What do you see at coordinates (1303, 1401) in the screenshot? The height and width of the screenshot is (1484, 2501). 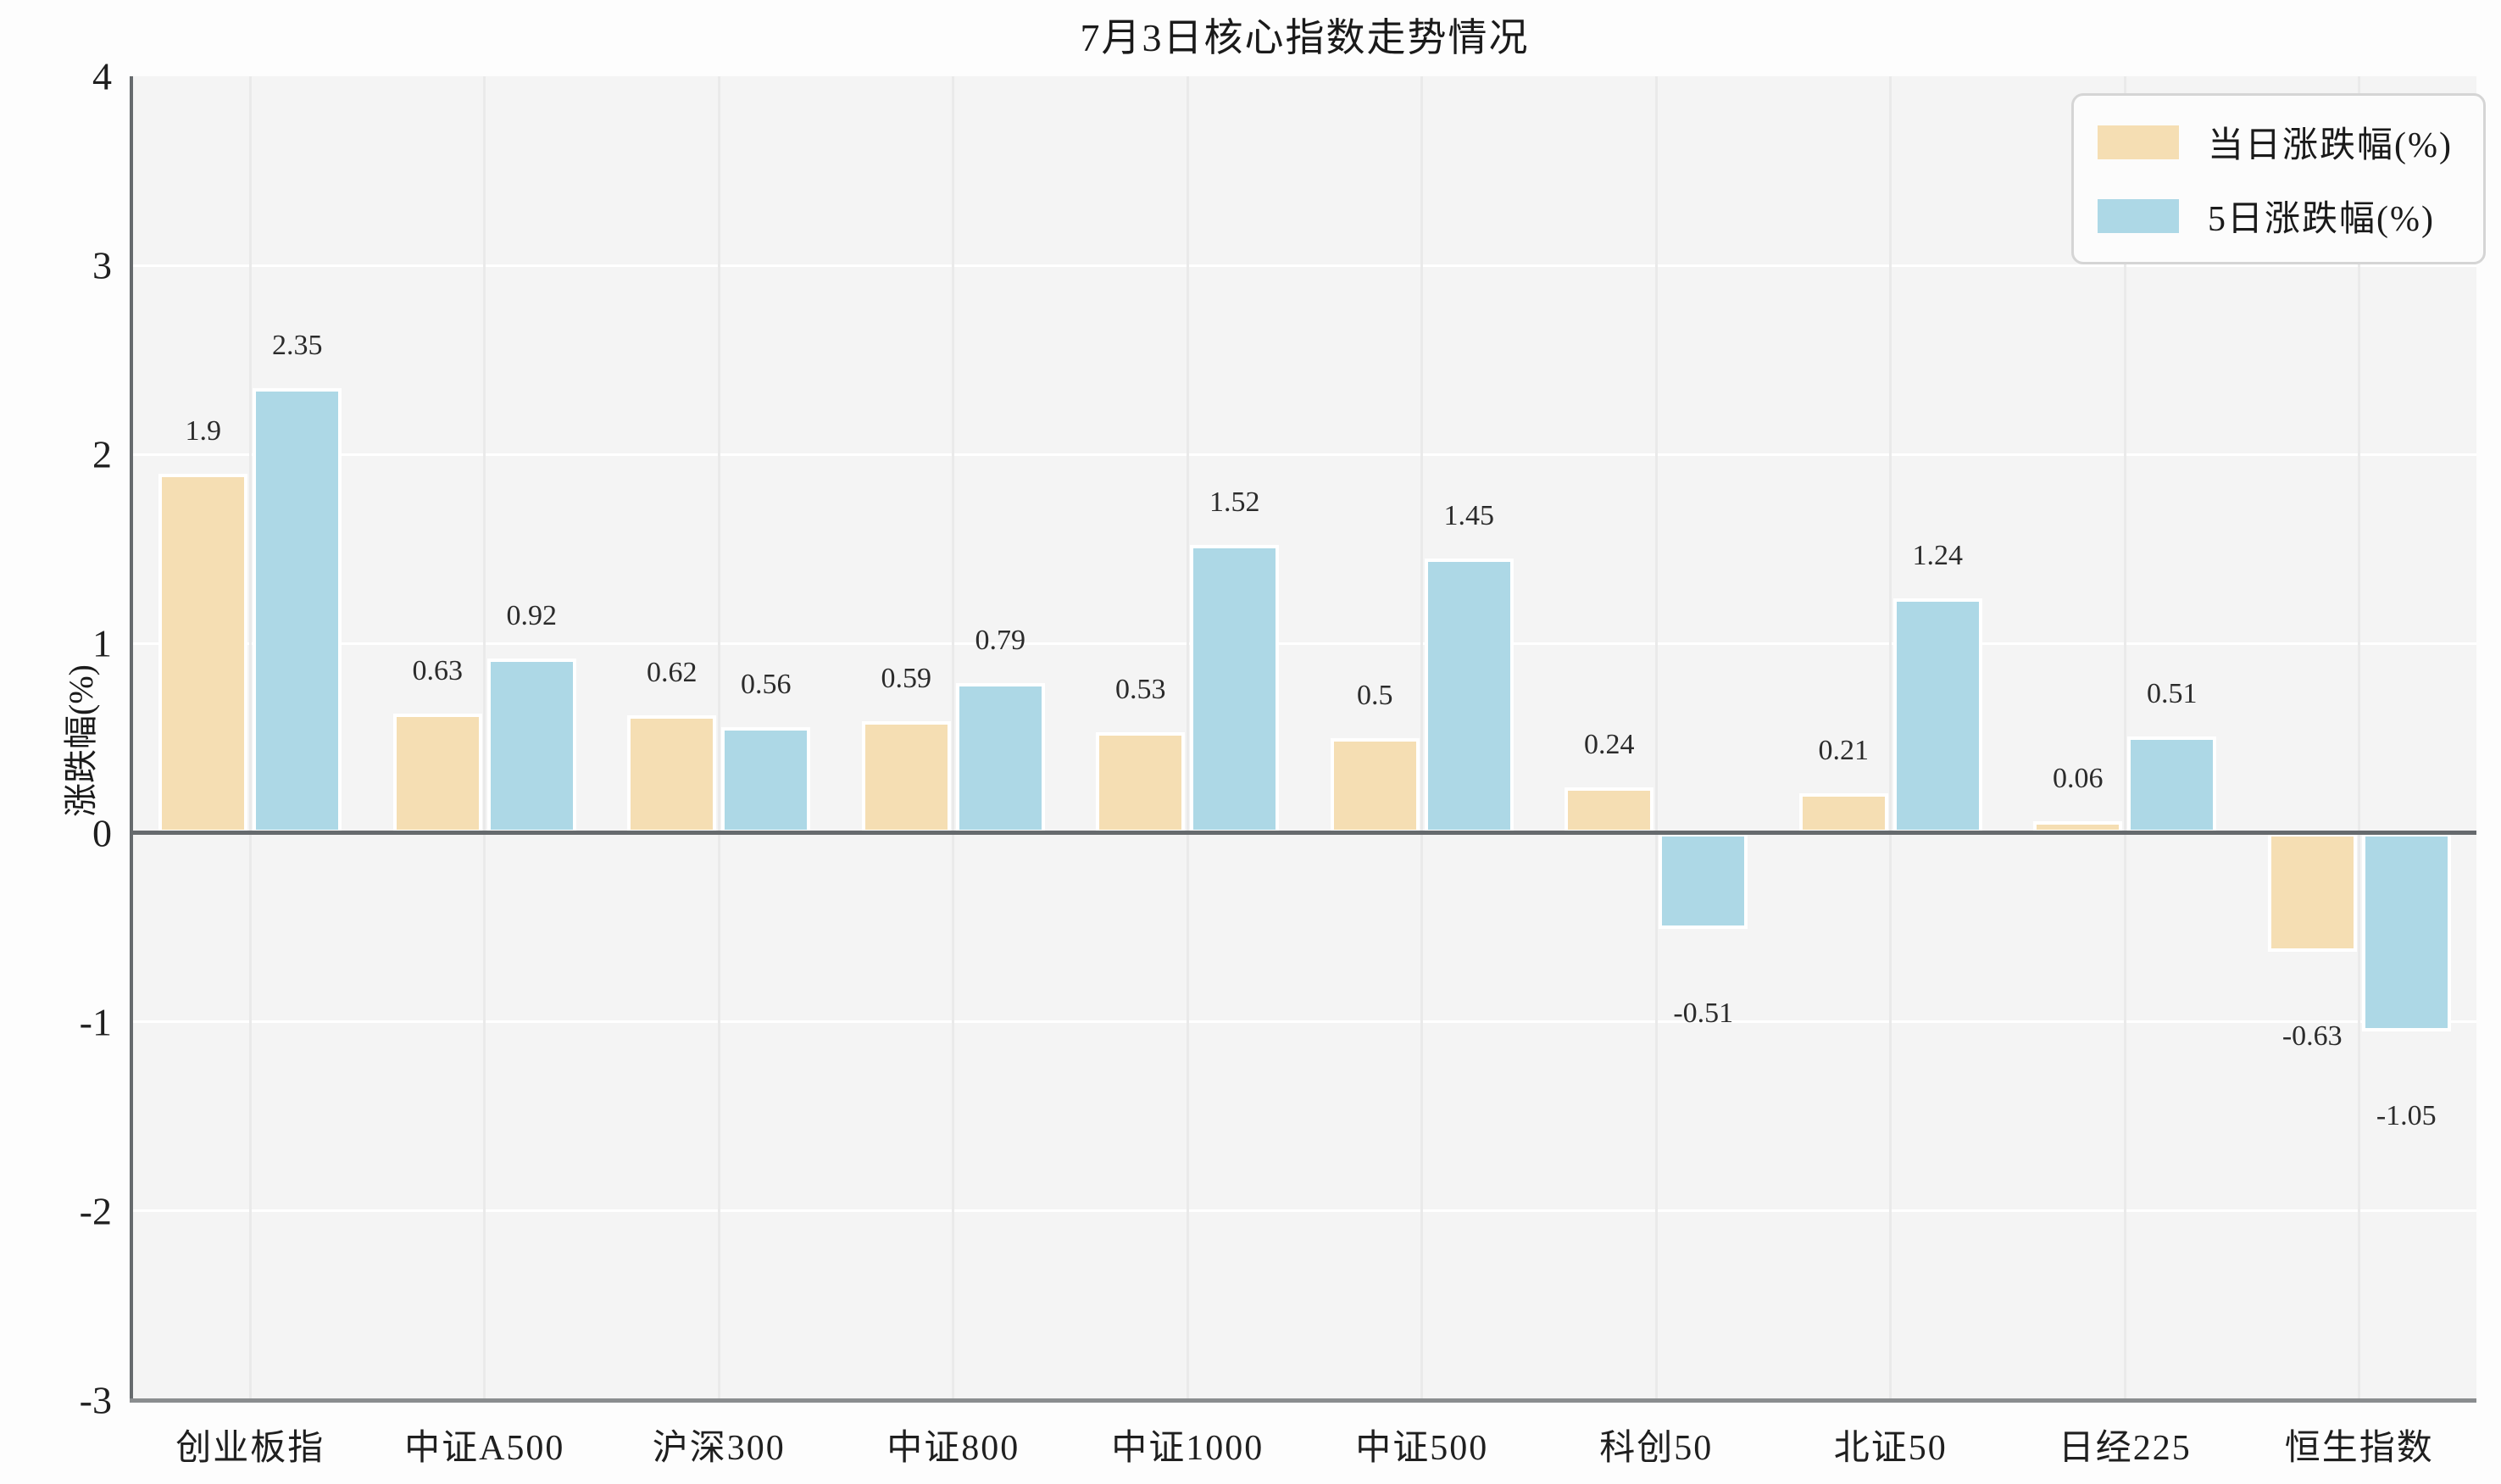 I see `x-axis-spine` at bounding box center [1303, 1401].